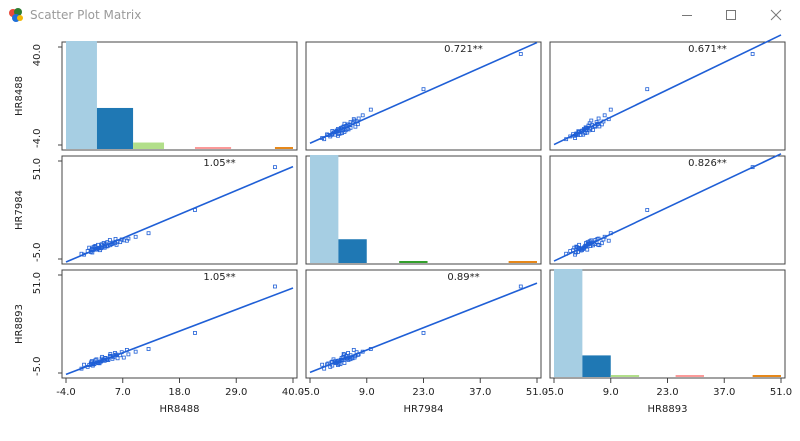 Image resolution: width=800 pixels, height=441 pixels. I want to click on y-tick-label: 51.0, so click(37, 283).